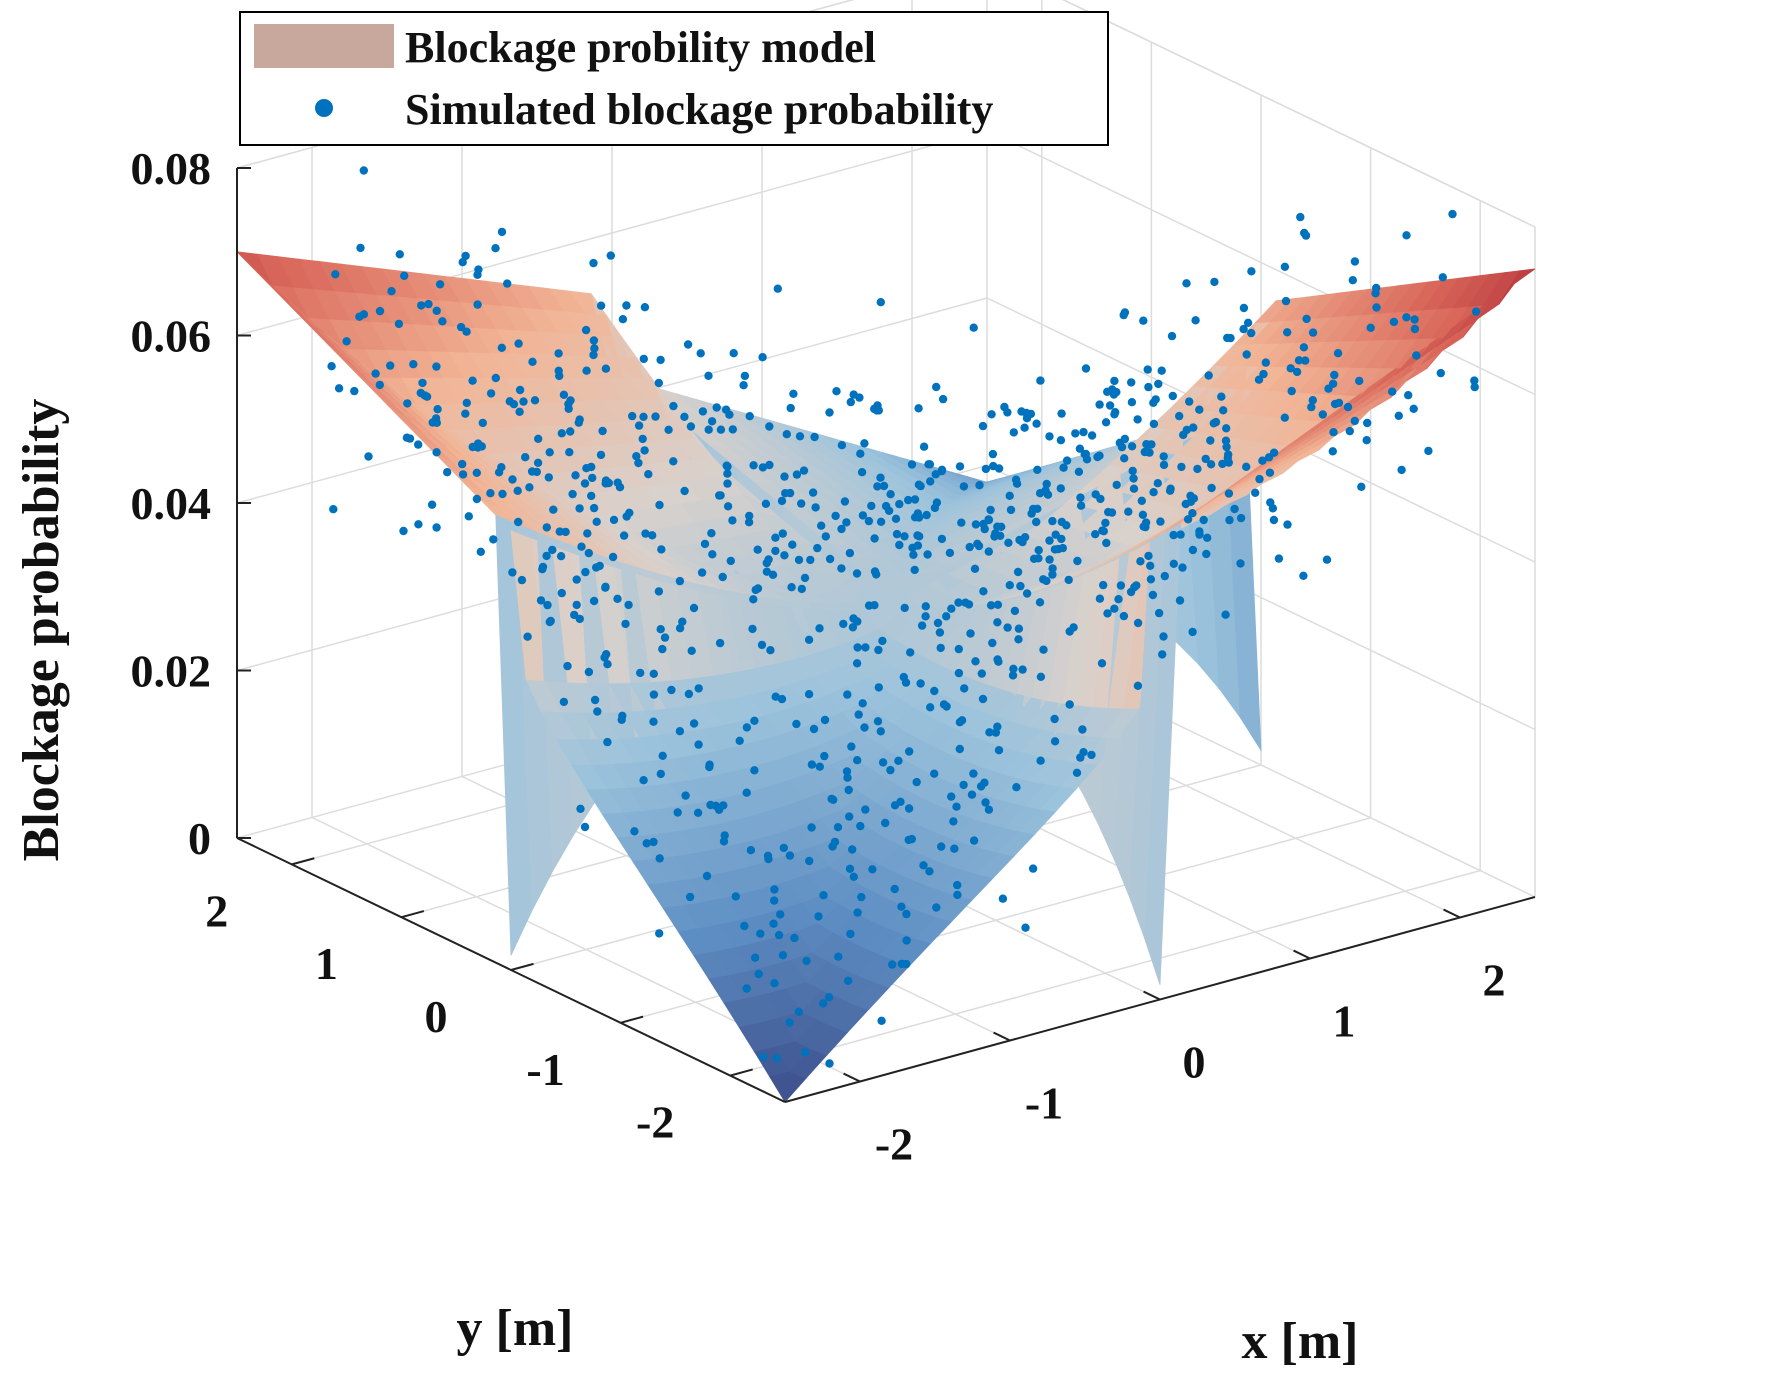 The width and height of the screenshot is (1790, 1382). Describe the element at coordinates (515, 1328) in the screenshot. I see `y-axis-label: y [m]` at that location.